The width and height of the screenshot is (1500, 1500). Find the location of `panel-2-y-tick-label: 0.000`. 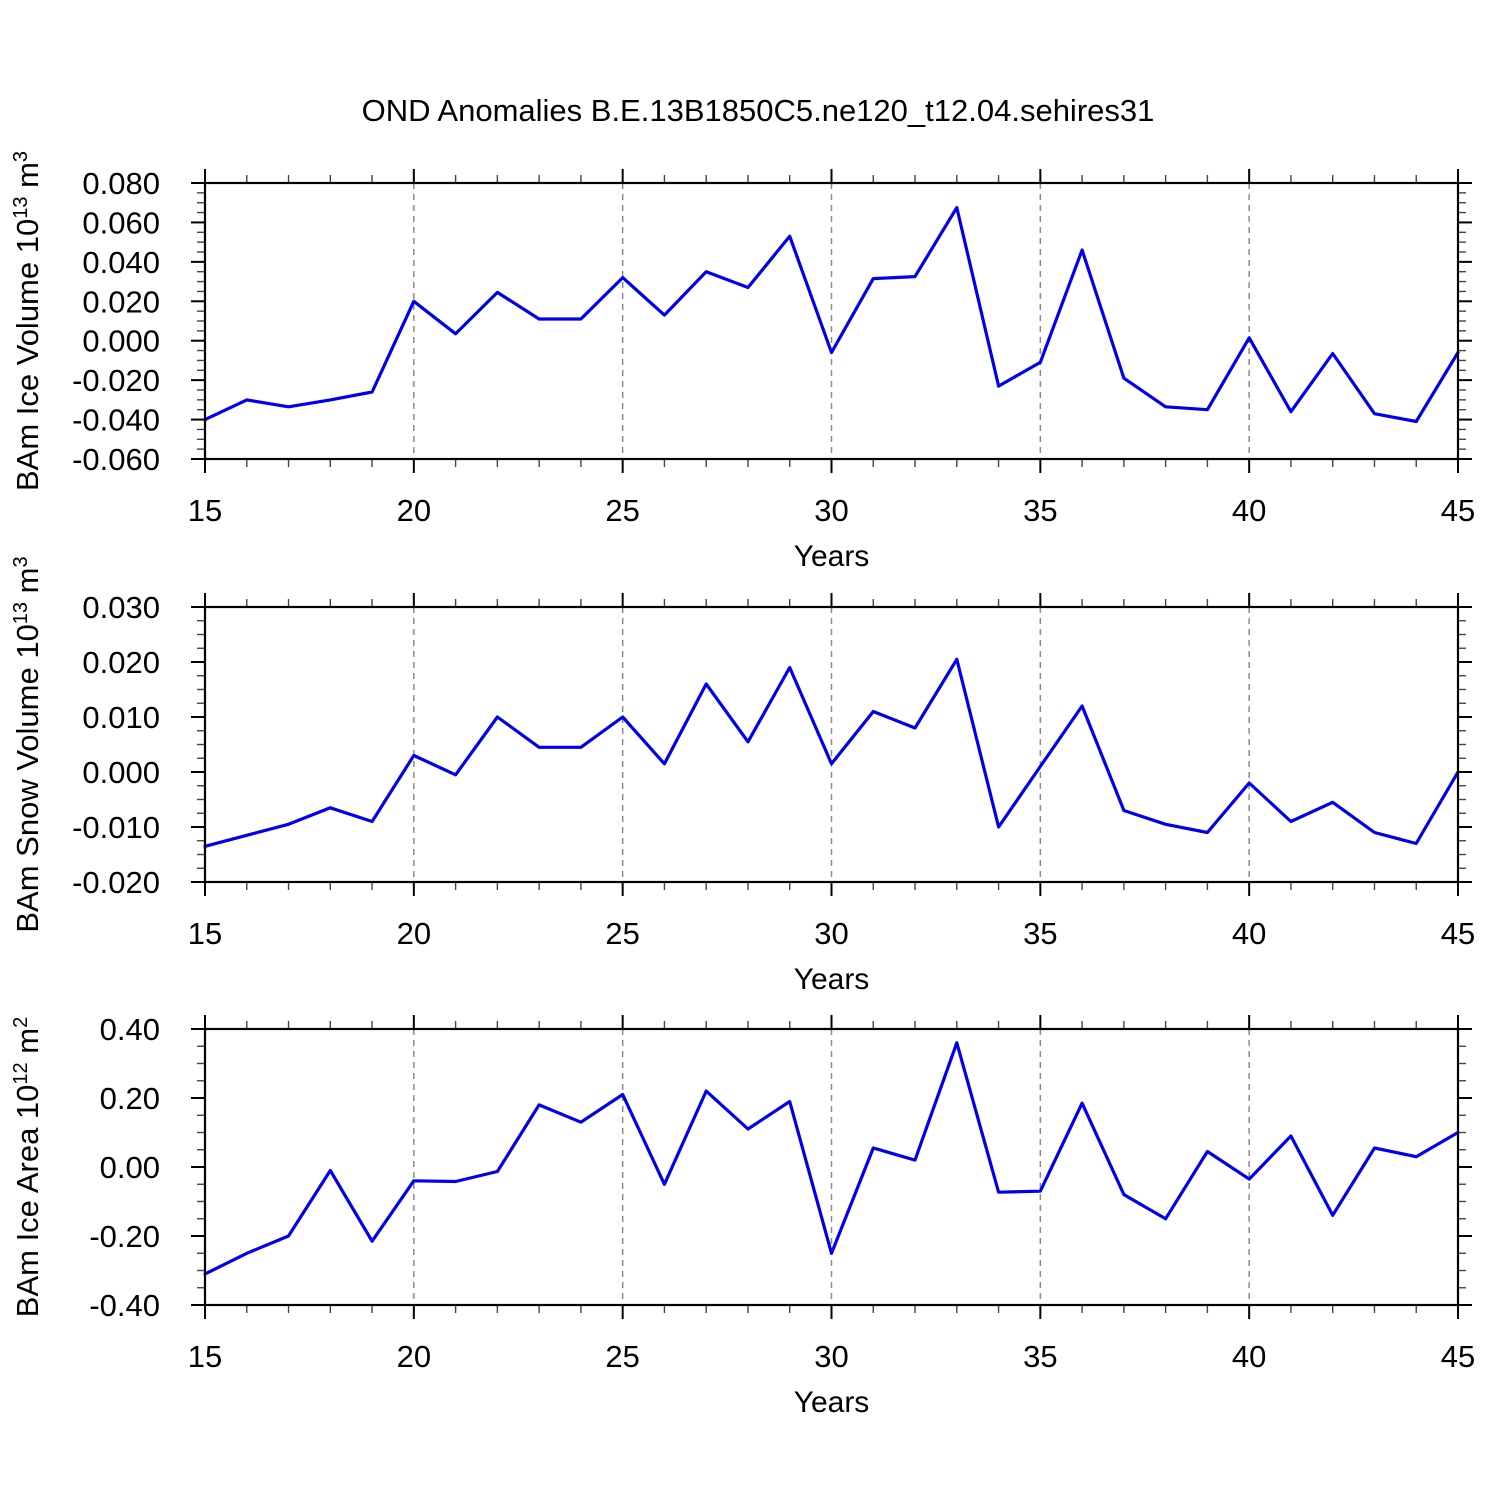

panel-2-y-tick-label: 0.000 is located at coordinates (121, 772).